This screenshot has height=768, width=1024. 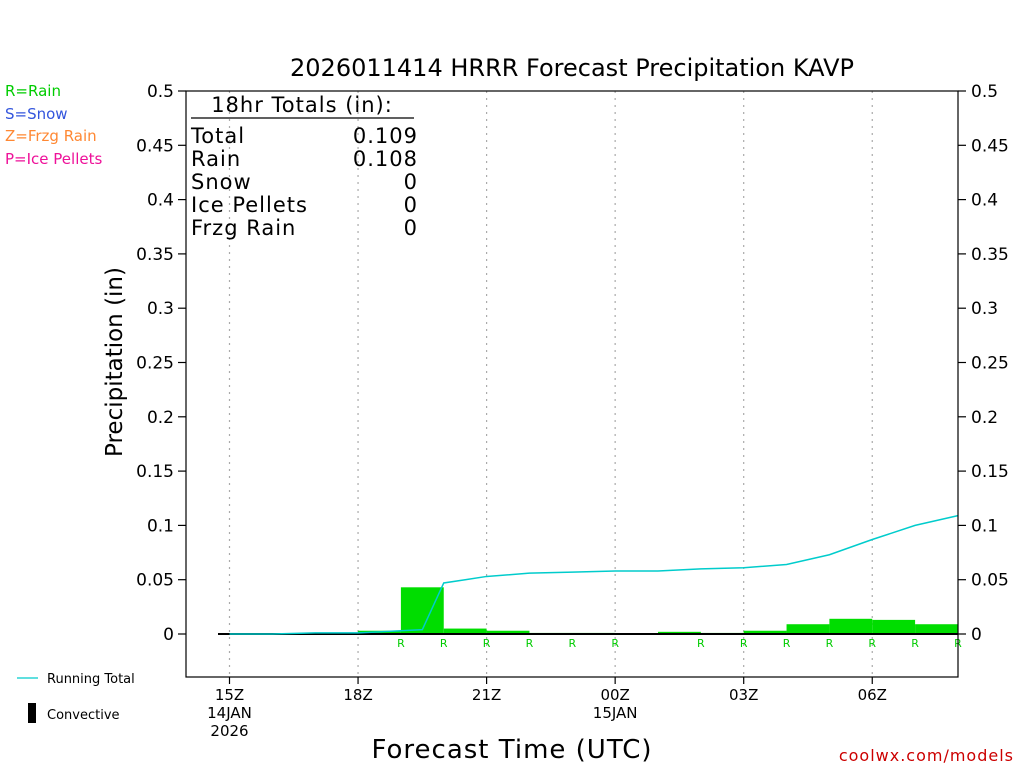 What do you see at coordinates (990, 255) in the screenshot?
I see `y-tick-label-right: 0.35` at bounding box center [990, 255].